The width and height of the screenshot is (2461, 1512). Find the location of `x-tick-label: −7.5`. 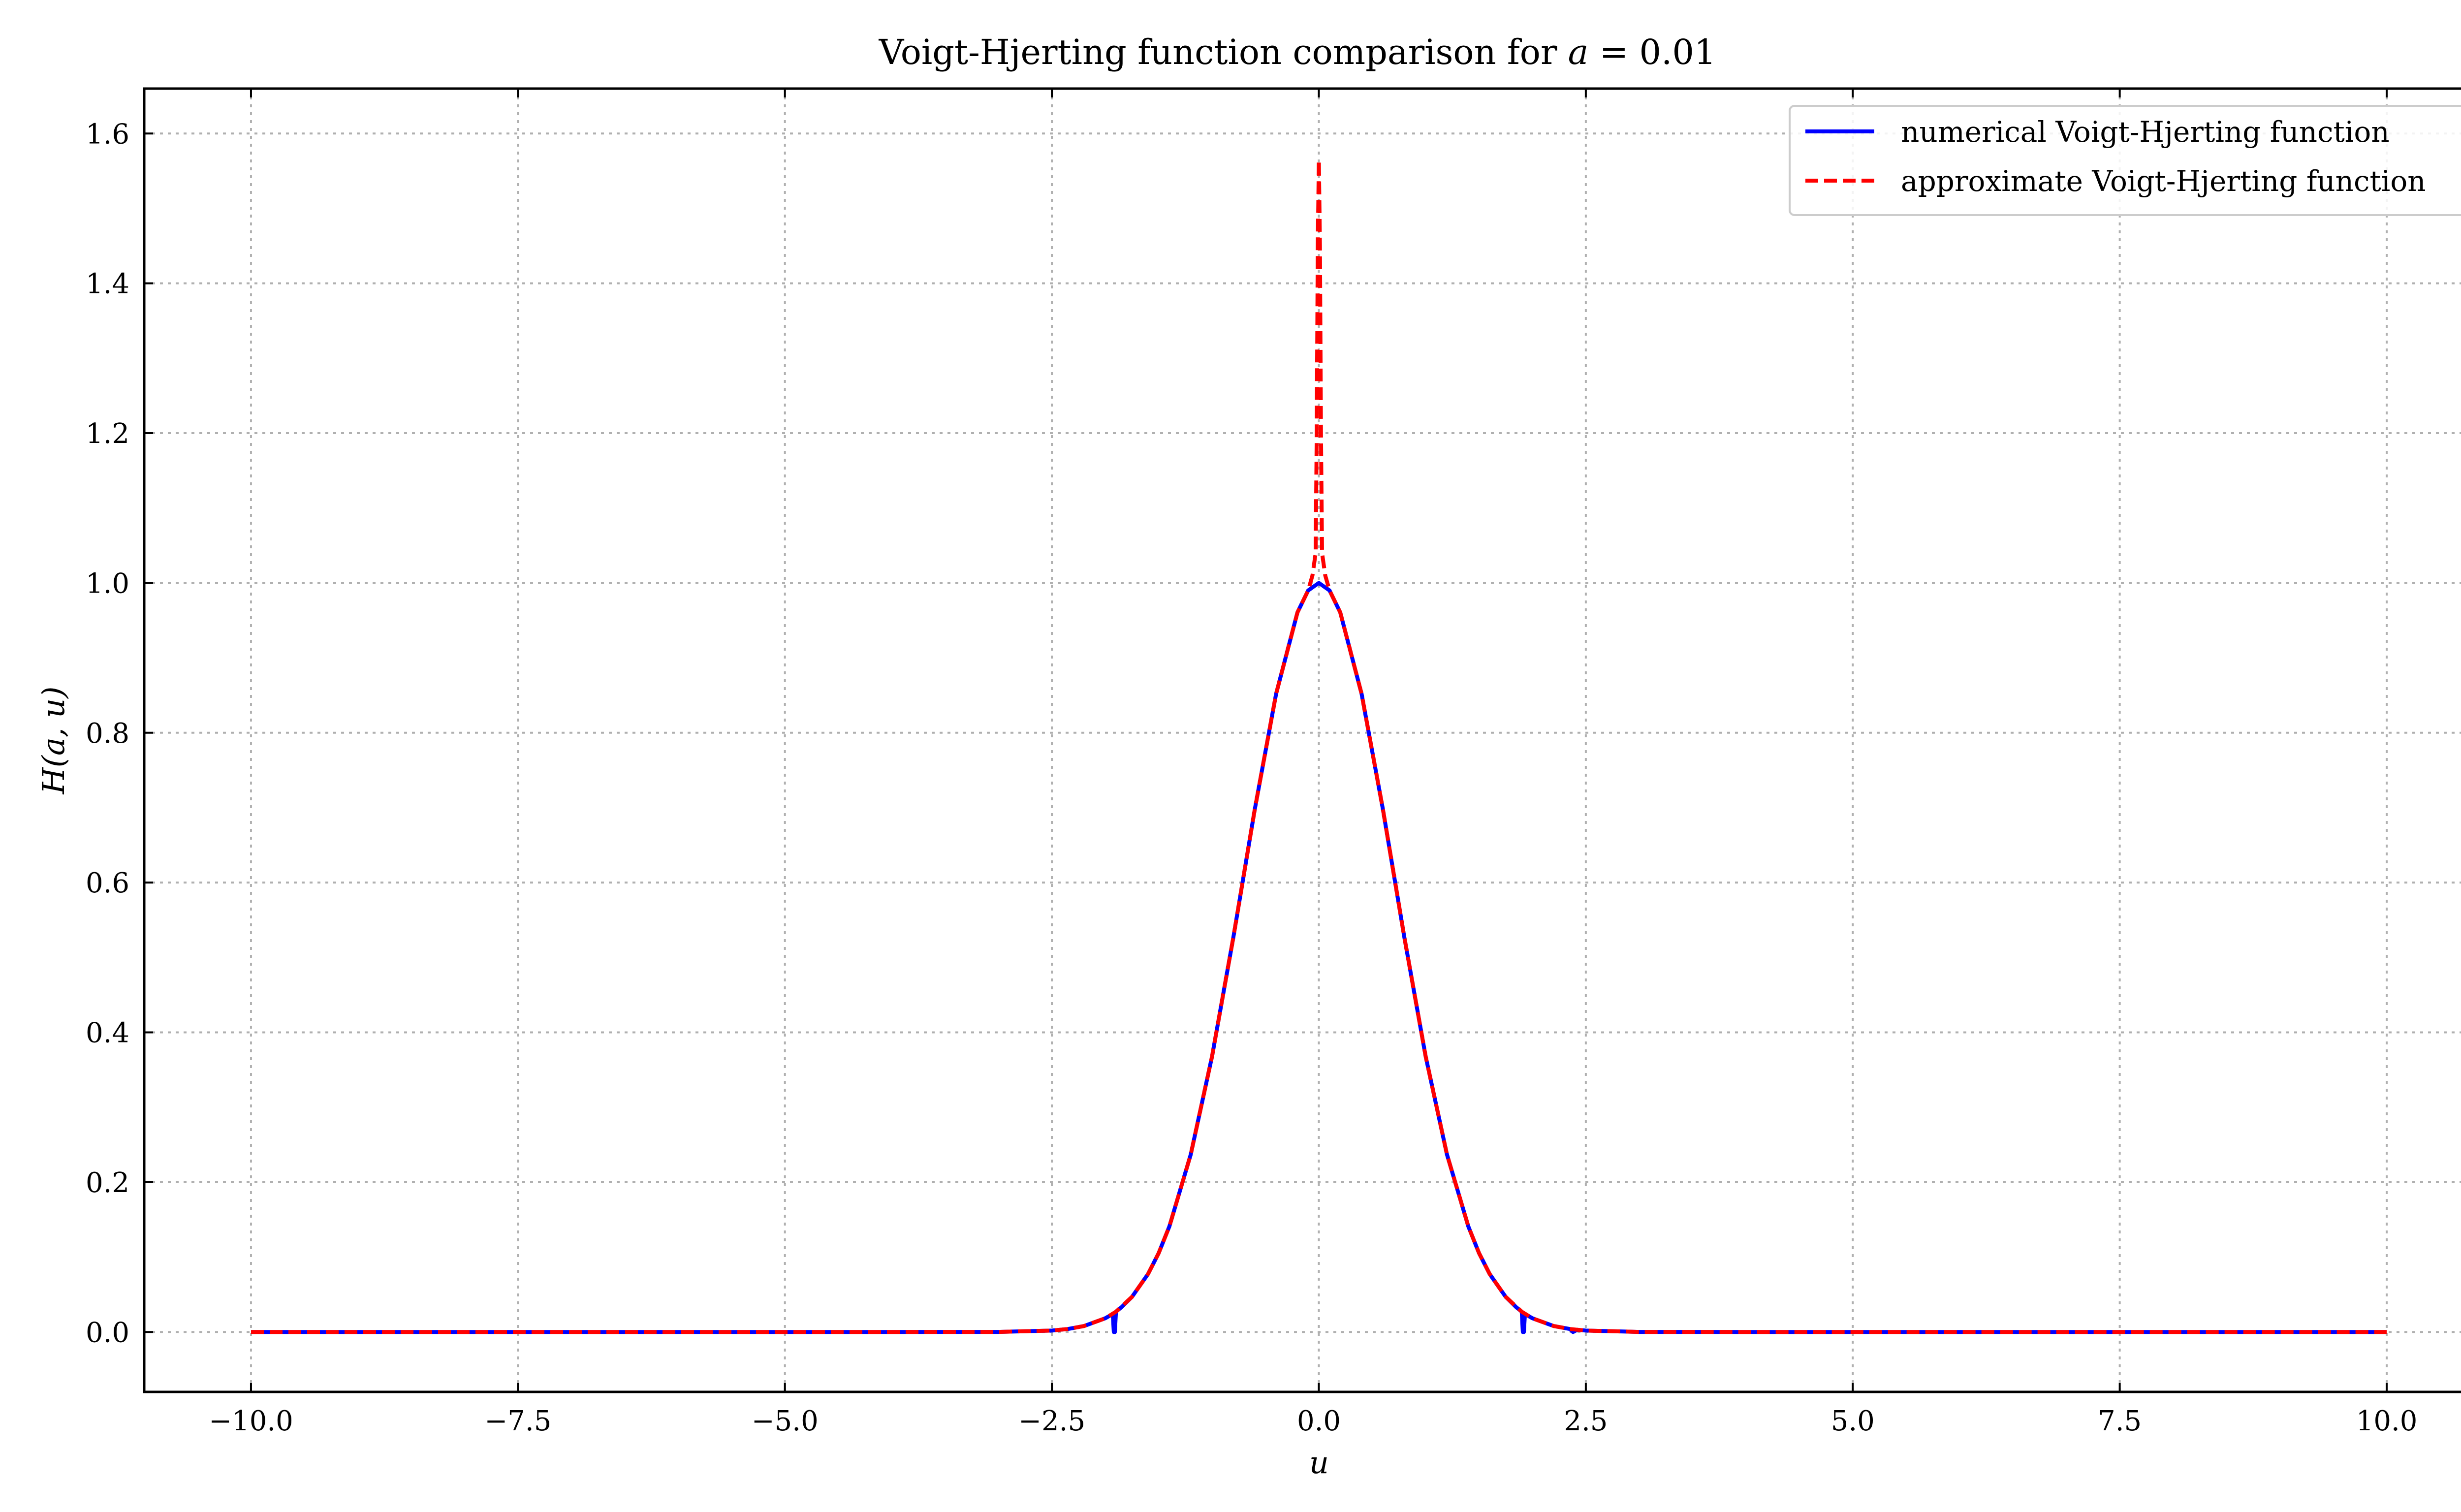

x-tick-label: −7.5 is located at coordinates (517, 1421).